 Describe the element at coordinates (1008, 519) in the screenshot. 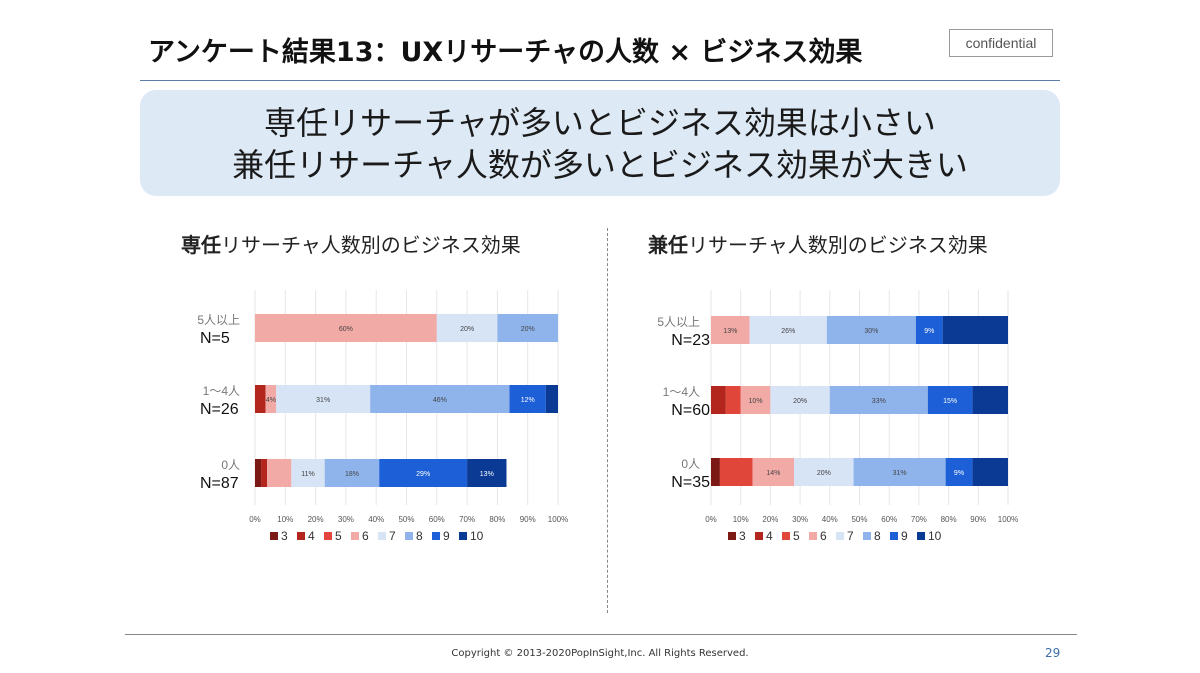

I see `x-tick-label: 100%` at that location.